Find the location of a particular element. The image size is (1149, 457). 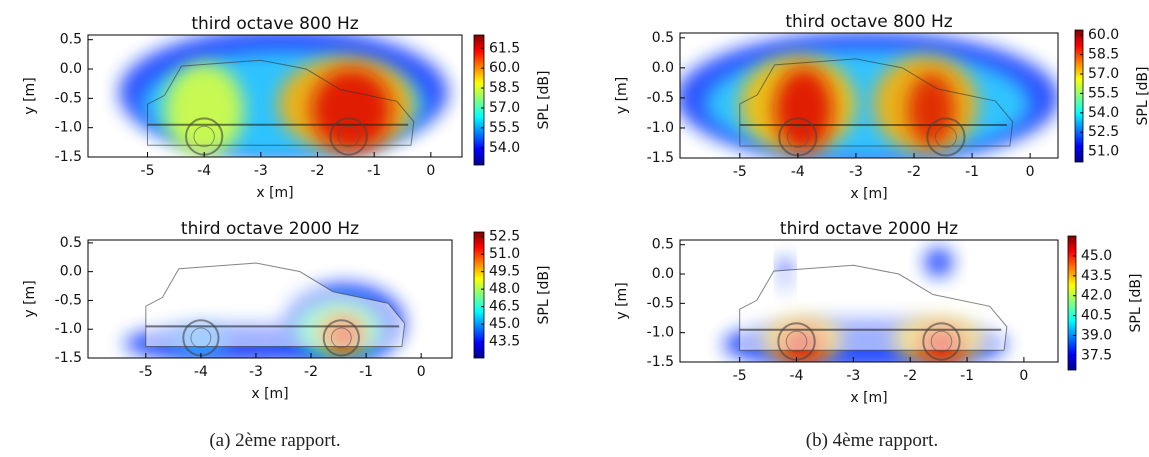

colorbar-tick-label: 48.0 is located at coordinates (504, 289).